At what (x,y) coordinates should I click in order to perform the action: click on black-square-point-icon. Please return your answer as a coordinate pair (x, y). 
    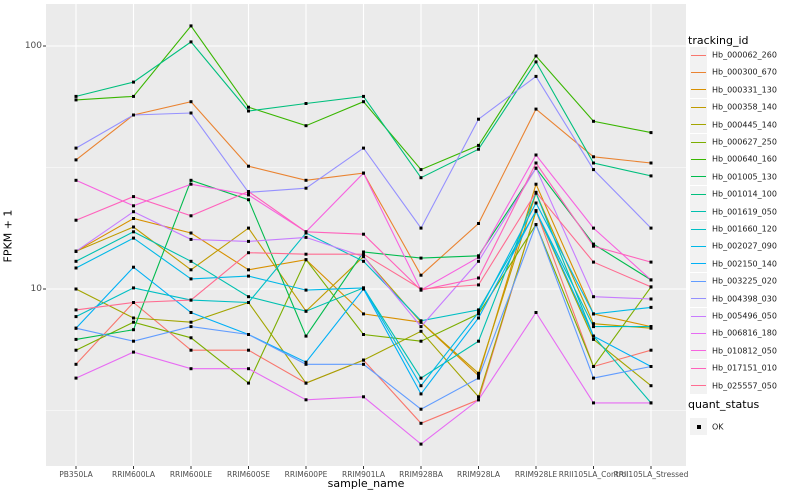
    Looking at the image, I should click on (699, 427).